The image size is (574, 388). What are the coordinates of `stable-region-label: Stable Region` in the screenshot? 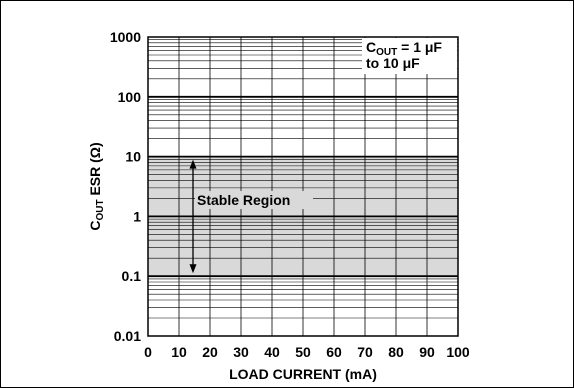 It's located at (243, 200).